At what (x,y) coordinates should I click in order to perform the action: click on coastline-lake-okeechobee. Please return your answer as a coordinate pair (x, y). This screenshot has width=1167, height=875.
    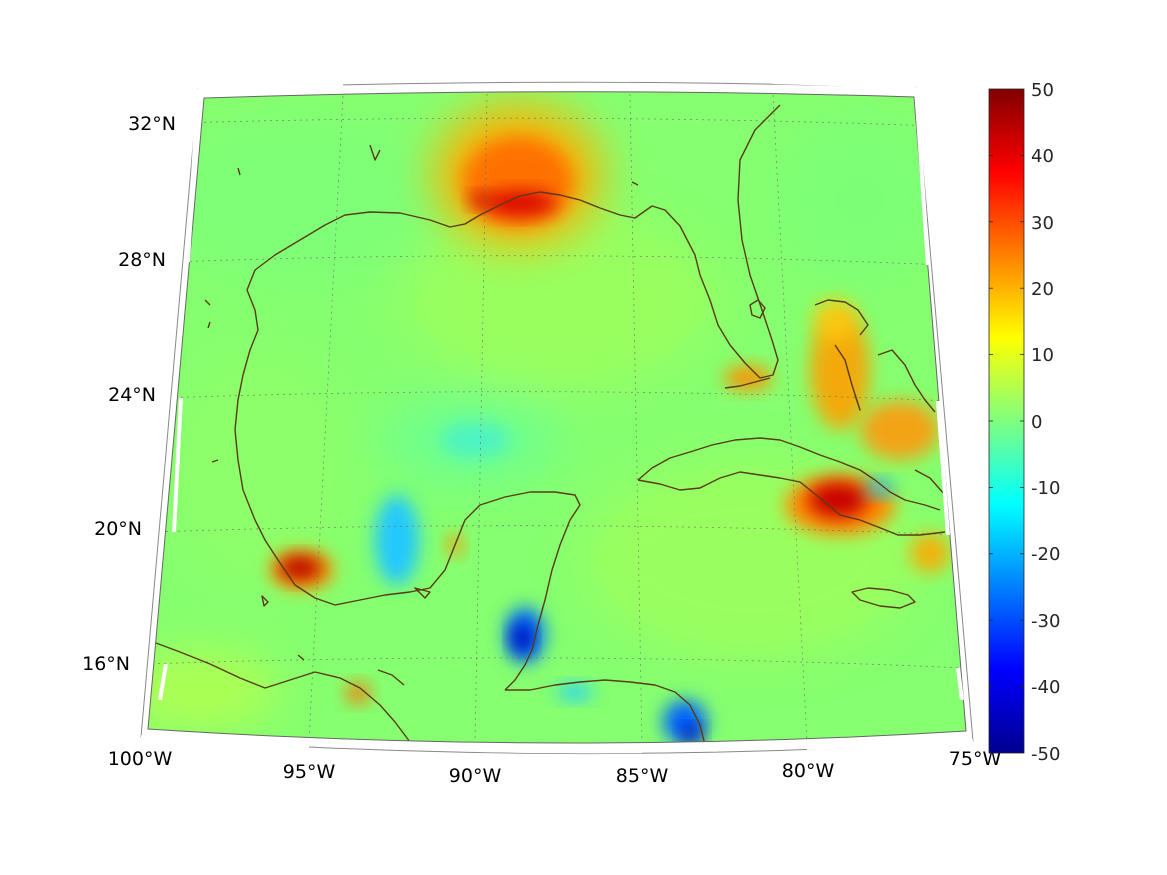
    Looking at the image, I should click on (757, 309).